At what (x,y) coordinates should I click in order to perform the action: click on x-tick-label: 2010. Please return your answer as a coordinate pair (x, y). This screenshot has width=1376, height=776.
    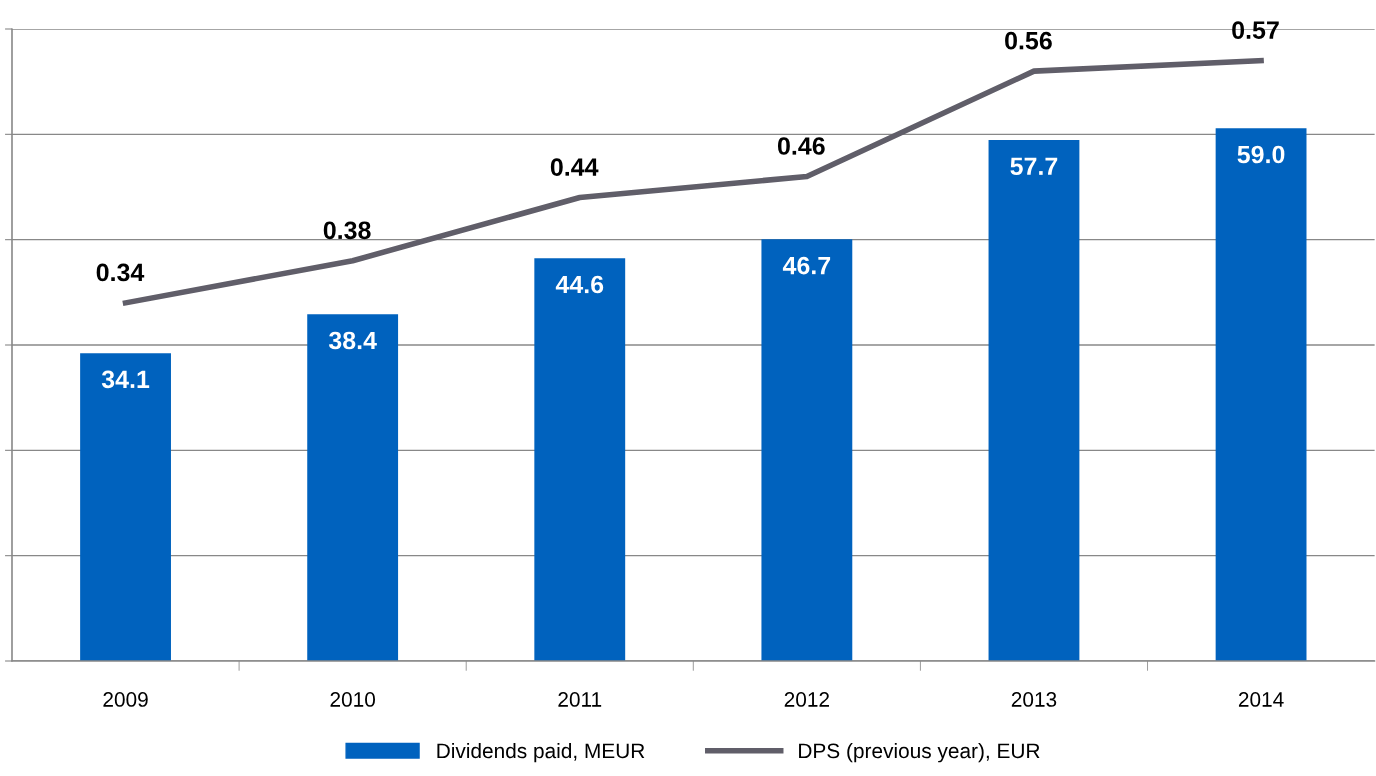
    Looking at the image, I should click on (353, 699).